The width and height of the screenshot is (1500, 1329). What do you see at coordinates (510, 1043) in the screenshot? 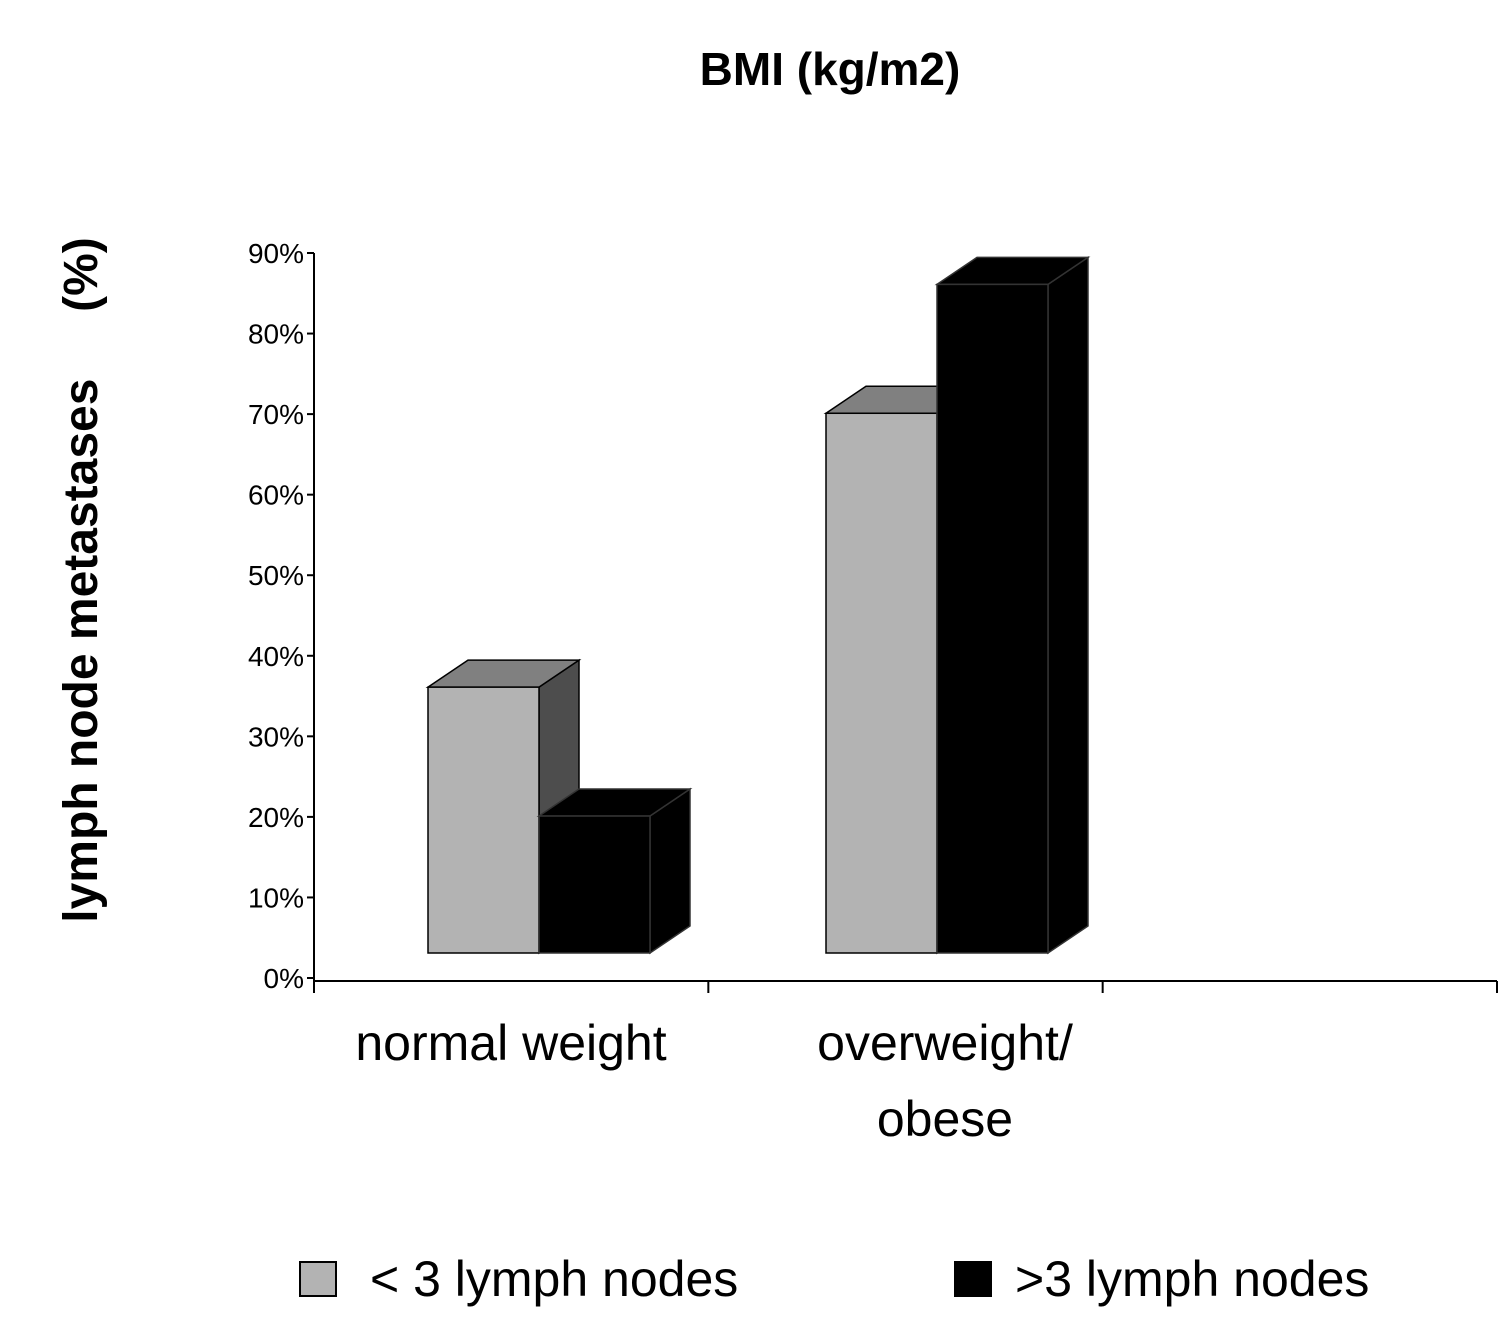
I see `x-tick-label: normal weight` at bounding box center [510, 1043].